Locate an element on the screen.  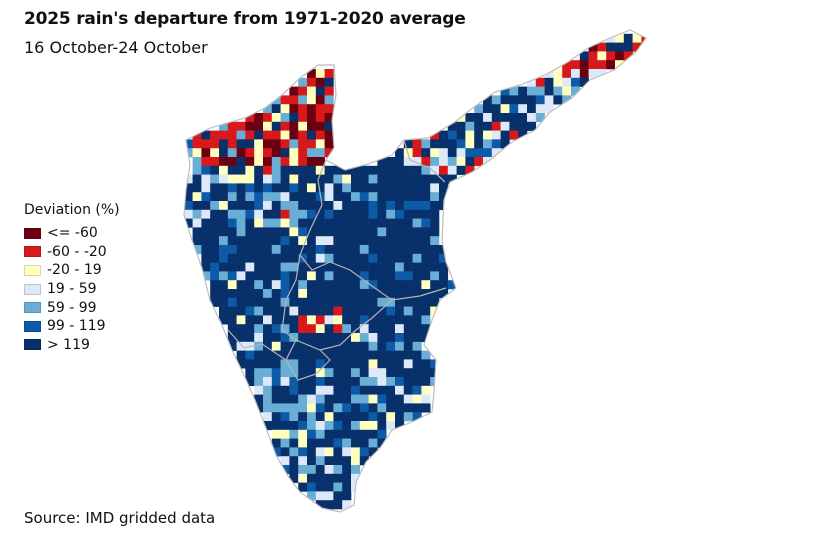
state-boundaries is located at coordinates (337, 260).